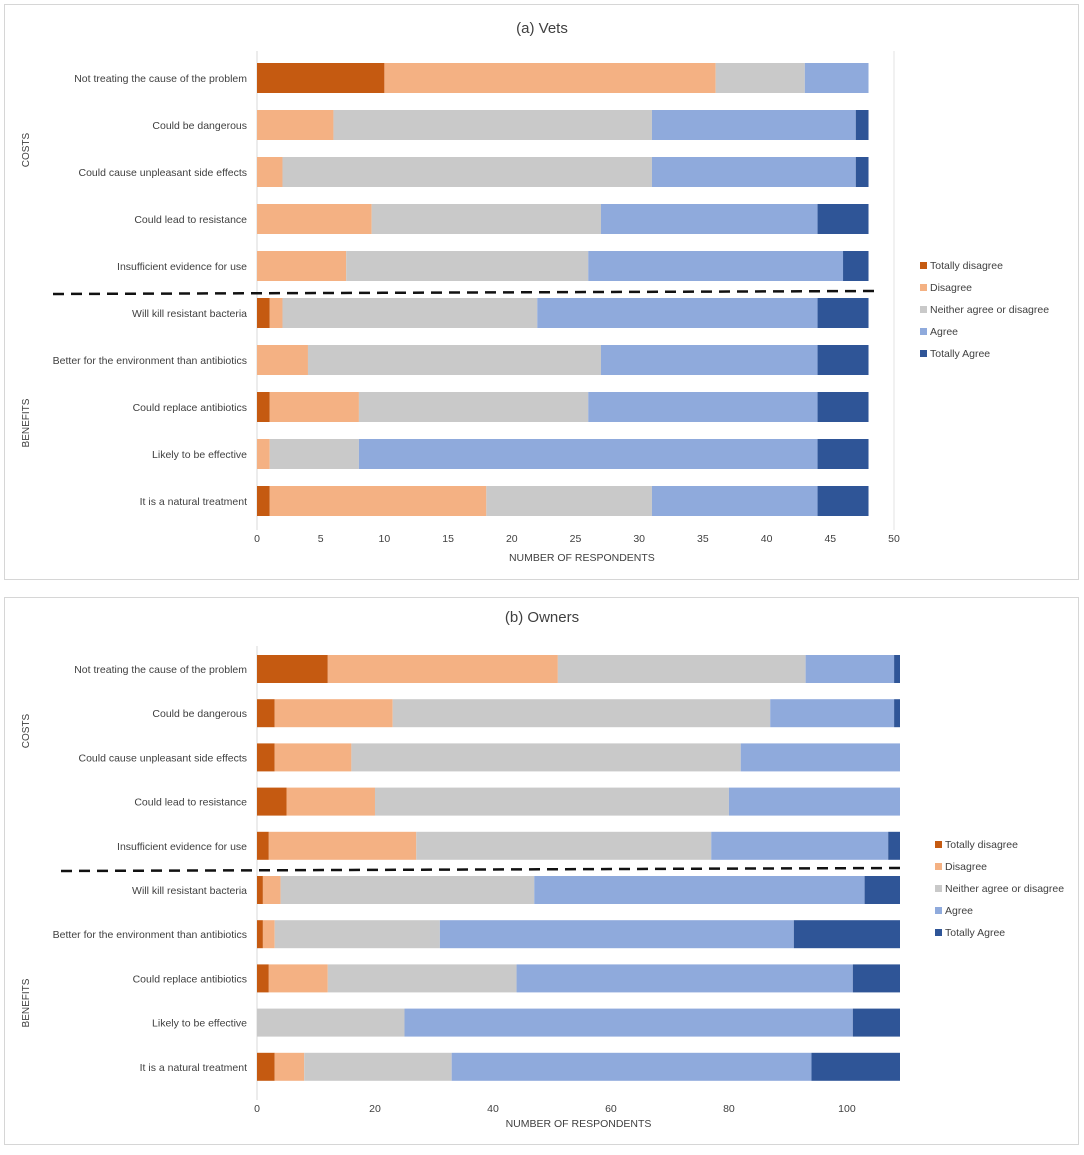 Image resolution: width=1084 pixels, height=1155 pixels. I want to click on bar-likely-to-be-effective-totally-agree, so click(843, 454).